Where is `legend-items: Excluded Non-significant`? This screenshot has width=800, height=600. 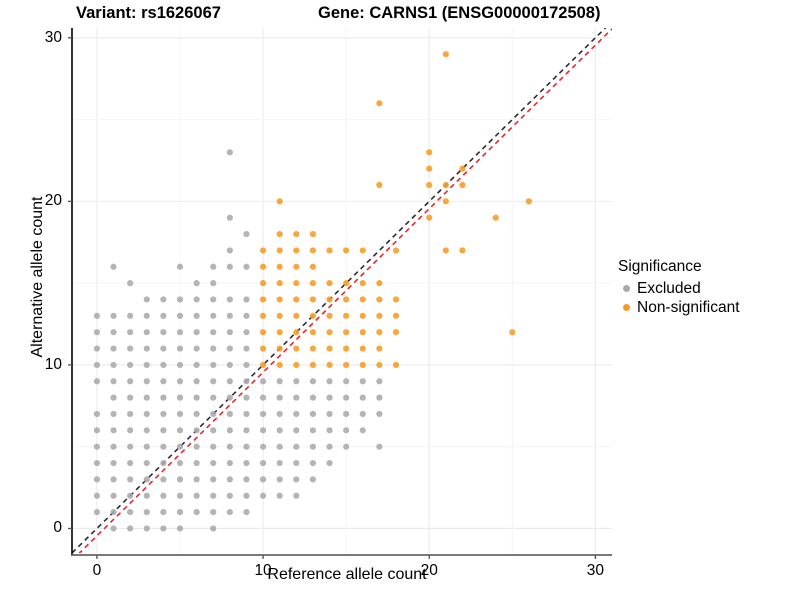 legend-items: Excluded Non-significant is located at coordinates (708, 298).